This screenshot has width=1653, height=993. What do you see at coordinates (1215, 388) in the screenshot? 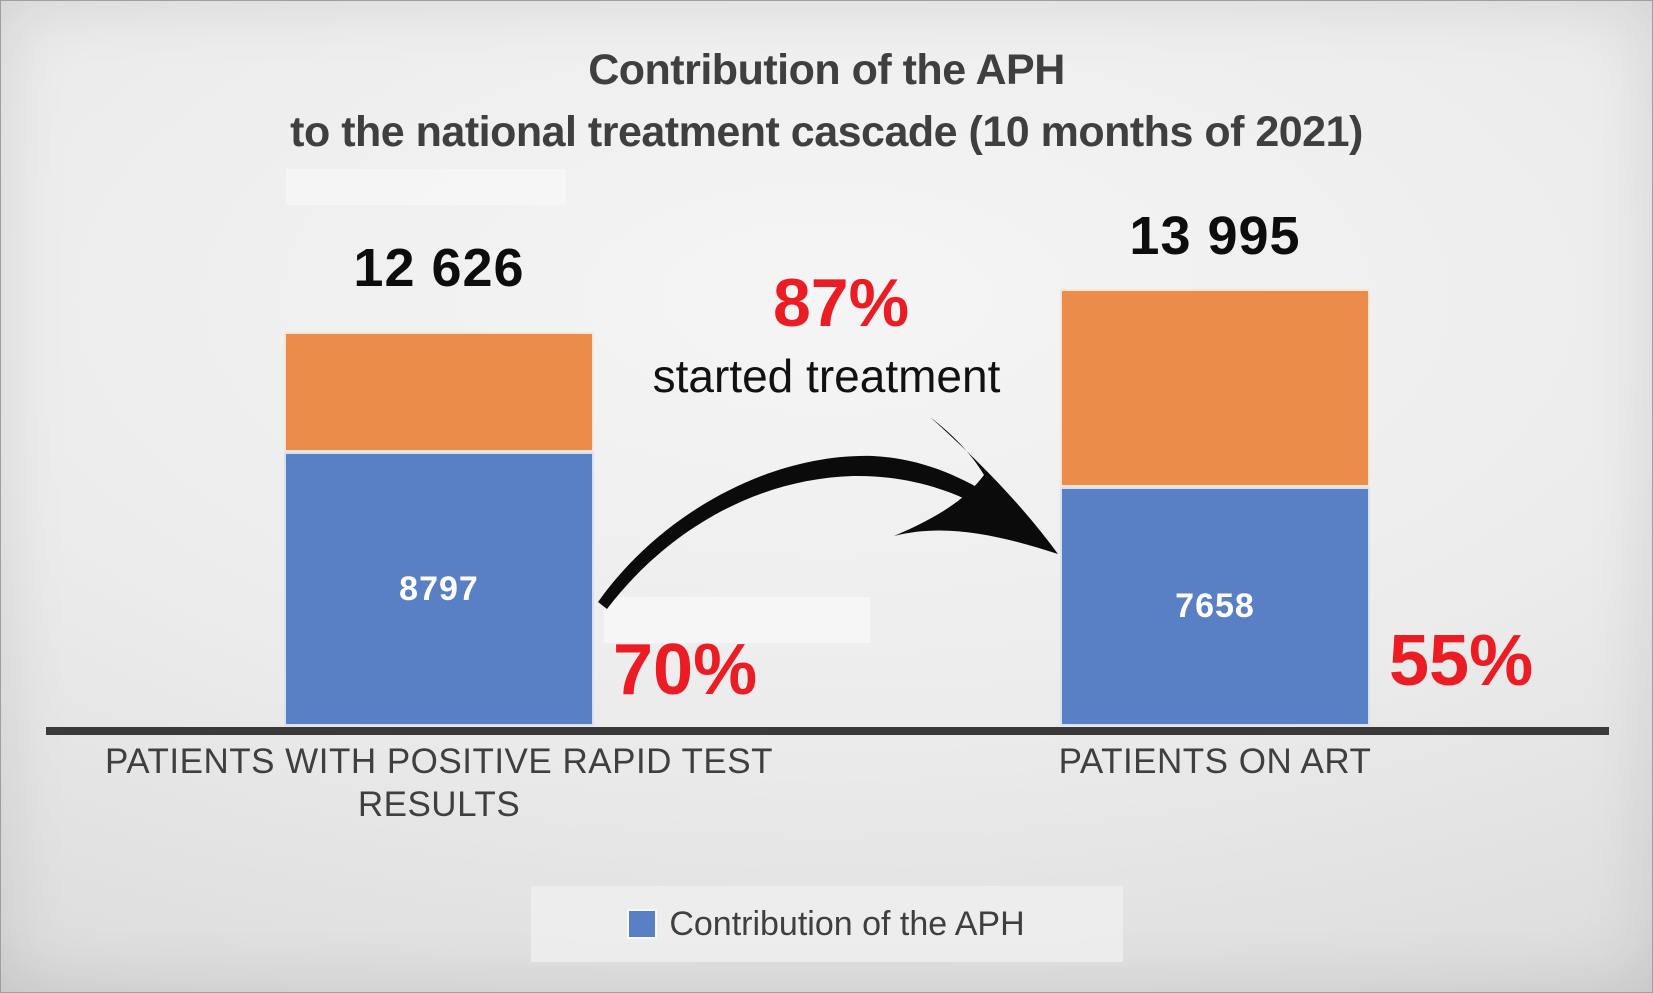
I see `bar-segment-other-on-art` at bounding box center [1215, 388].